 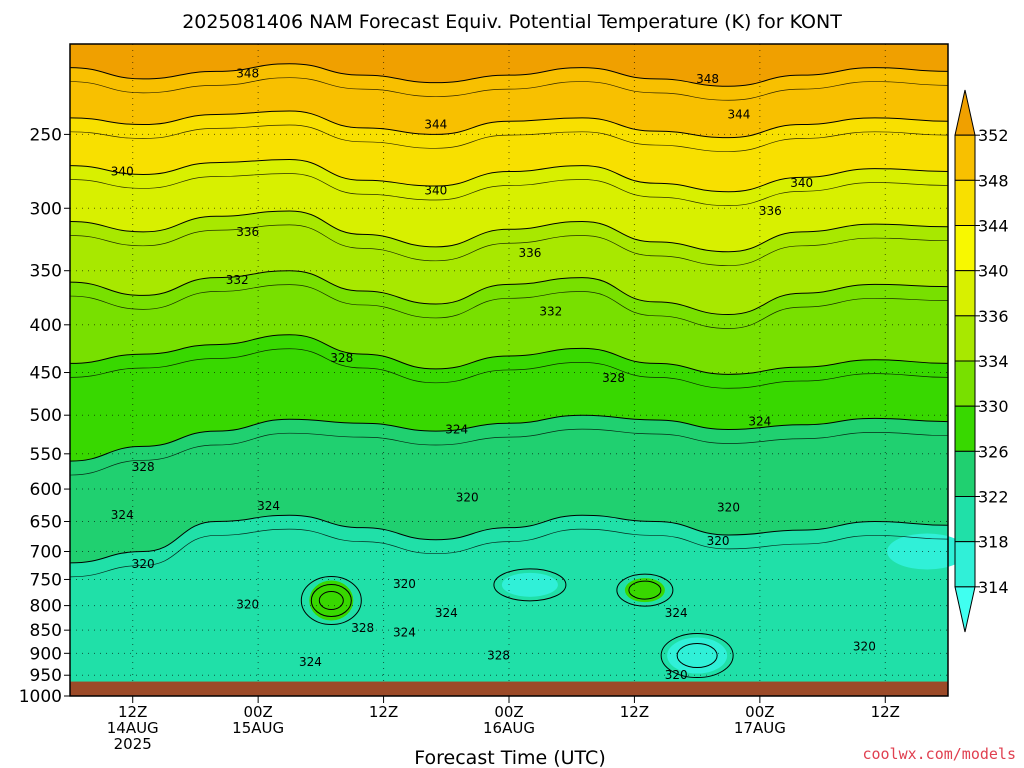 What do you see at coordinates (993, 542) in the screenshot?
I see `colorbar-label-318: 318` at bounding box center [993, 542].